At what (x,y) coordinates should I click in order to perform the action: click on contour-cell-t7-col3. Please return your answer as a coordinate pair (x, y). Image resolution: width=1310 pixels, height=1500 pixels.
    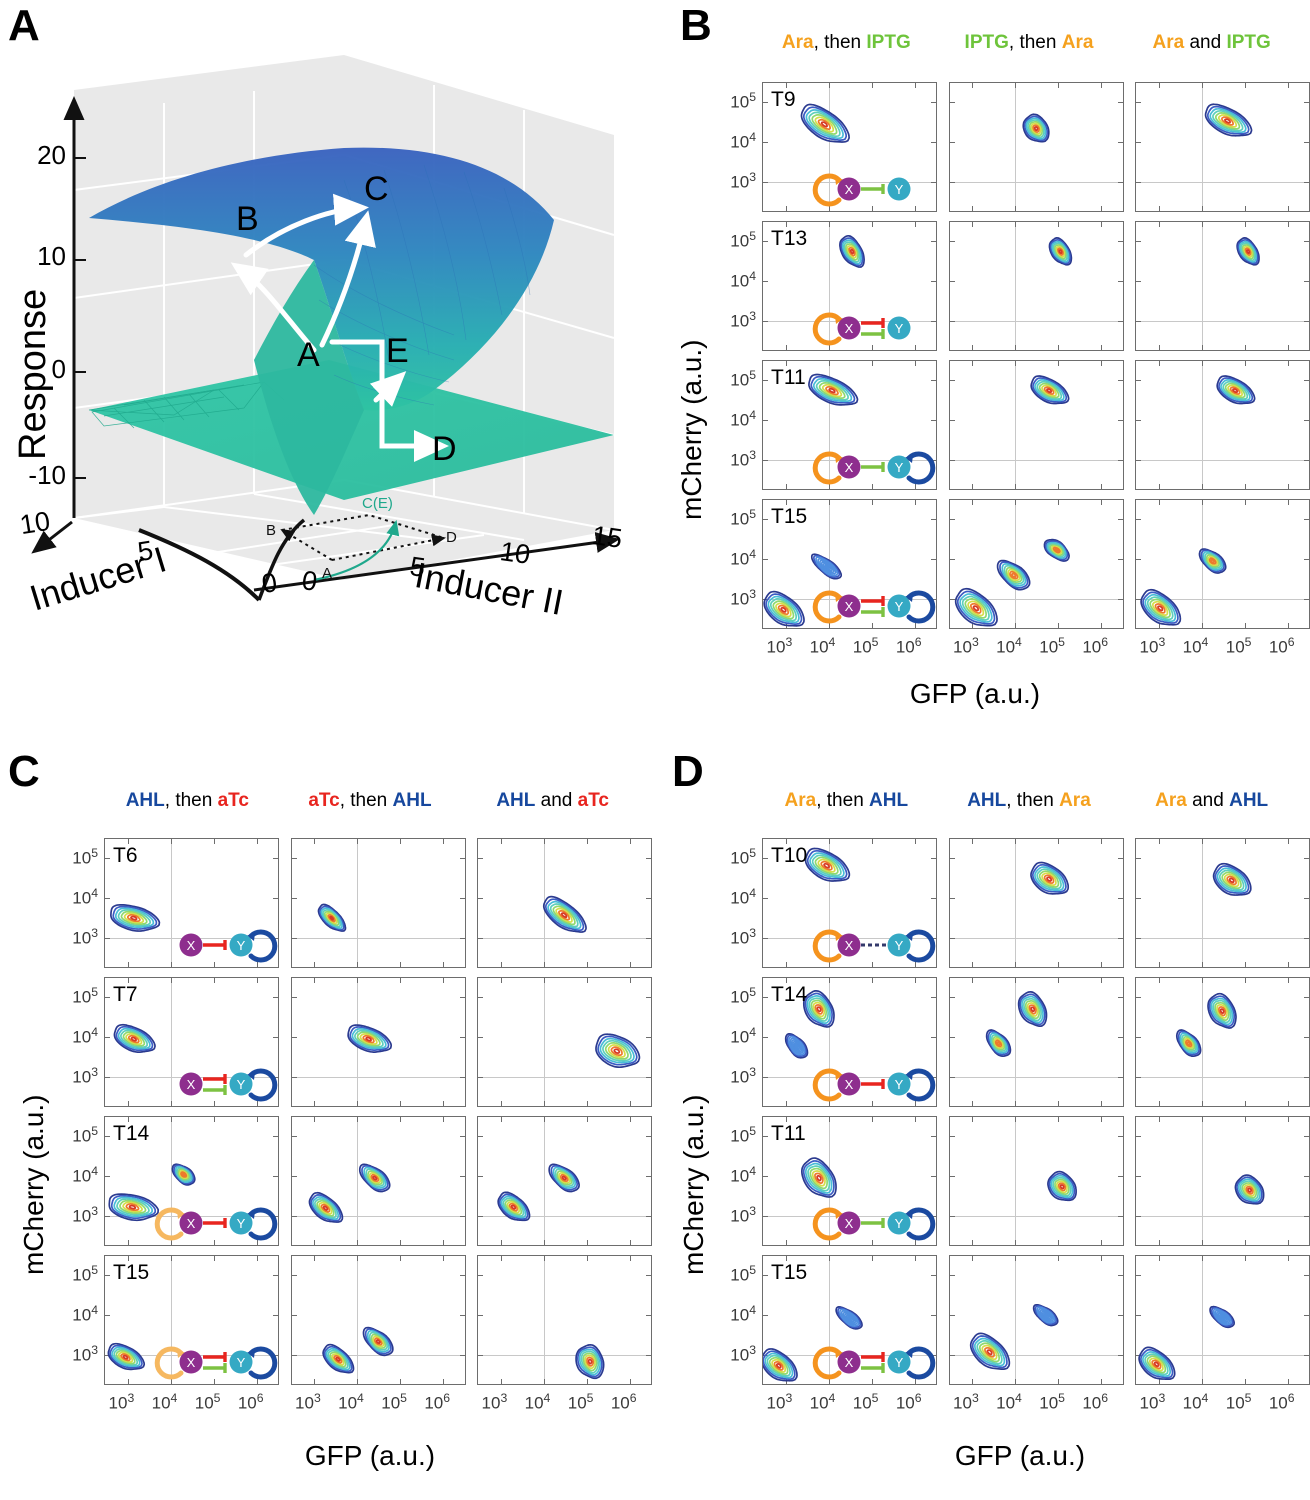
    Looking at the image, I should click on (564, 1042).